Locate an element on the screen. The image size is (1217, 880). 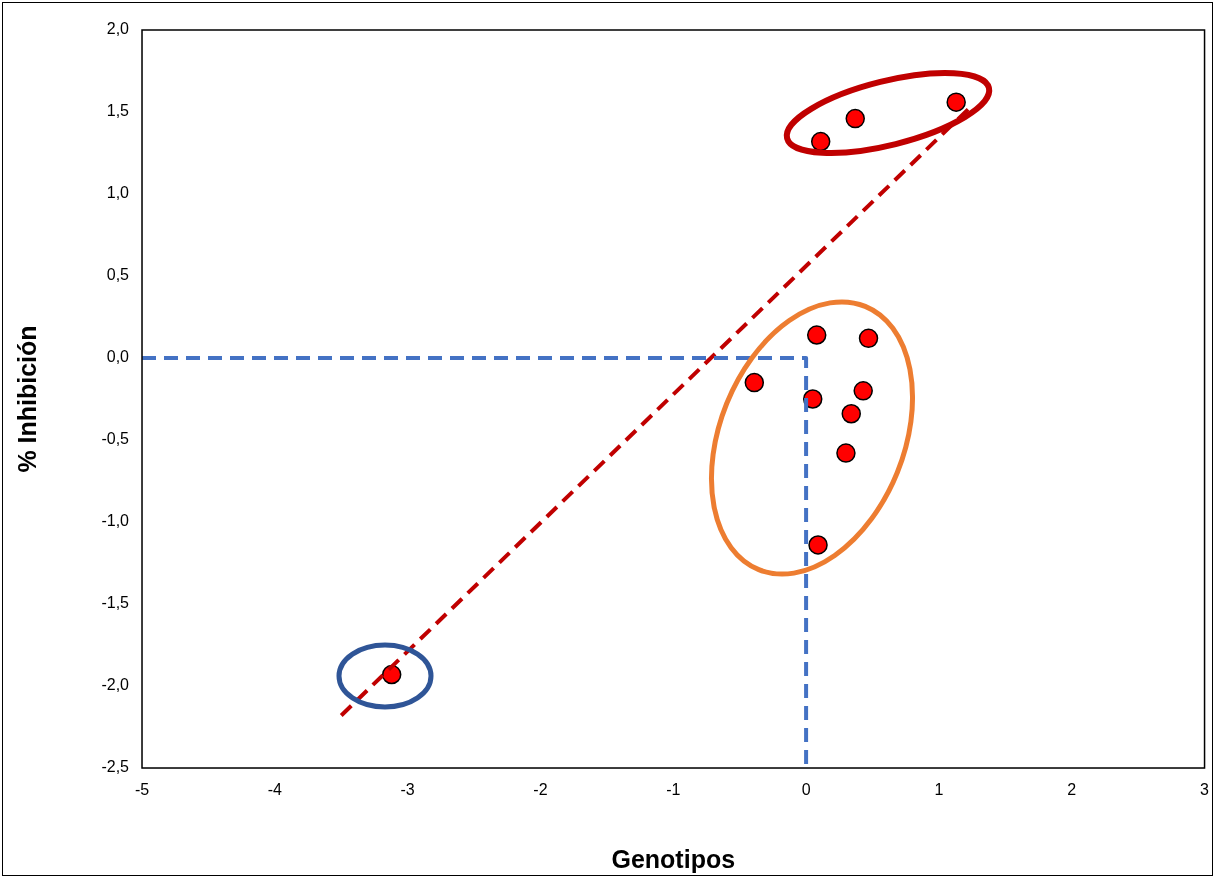
x-tick-label: 0 is located at coordinates (806, 790).